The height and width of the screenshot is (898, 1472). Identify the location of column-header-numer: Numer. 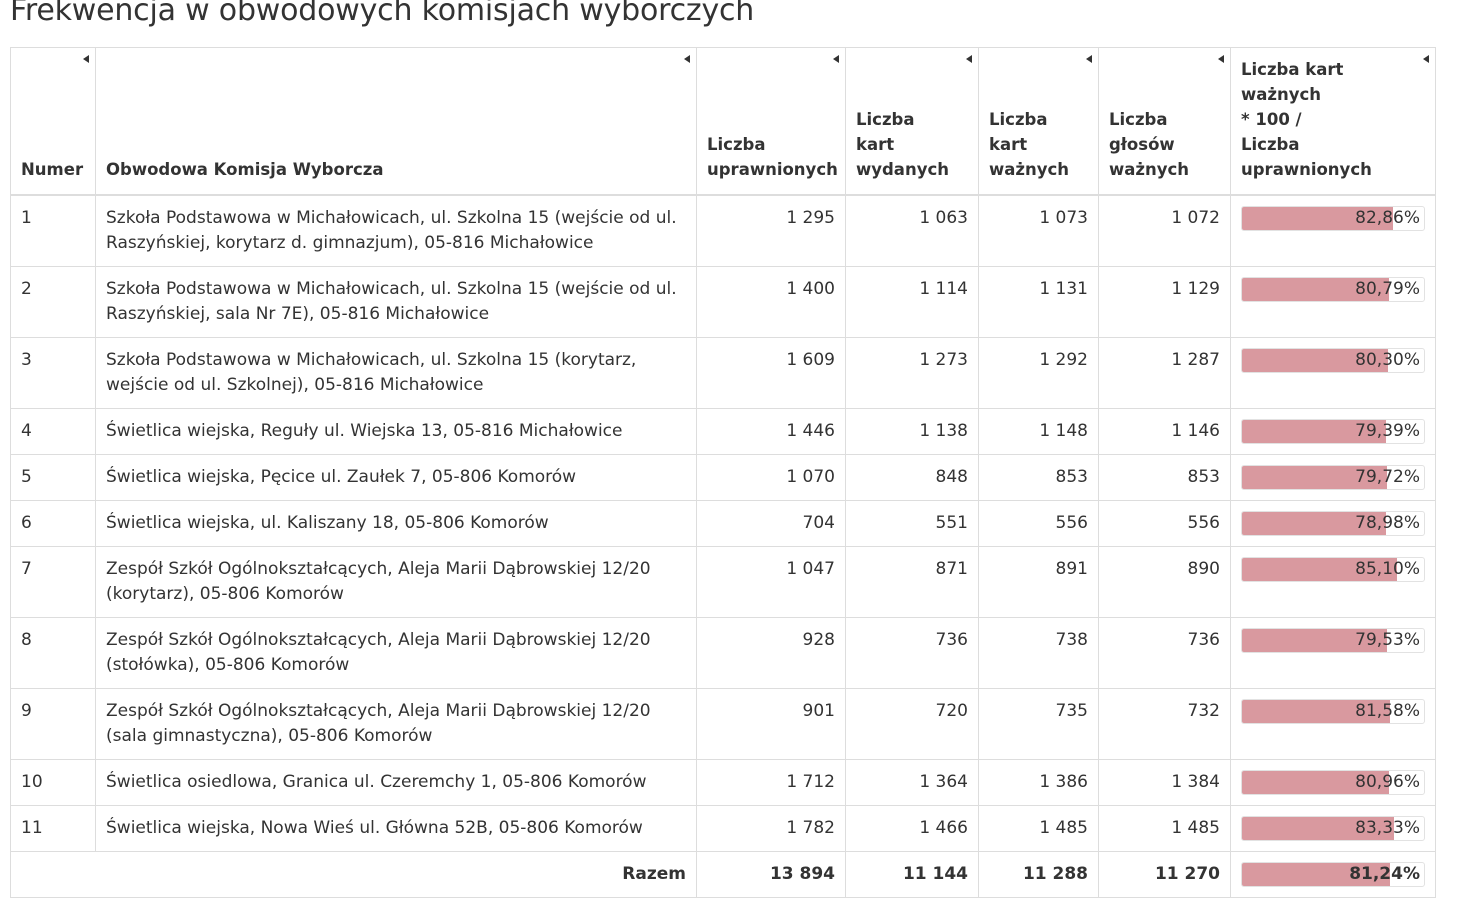
(53, 121).